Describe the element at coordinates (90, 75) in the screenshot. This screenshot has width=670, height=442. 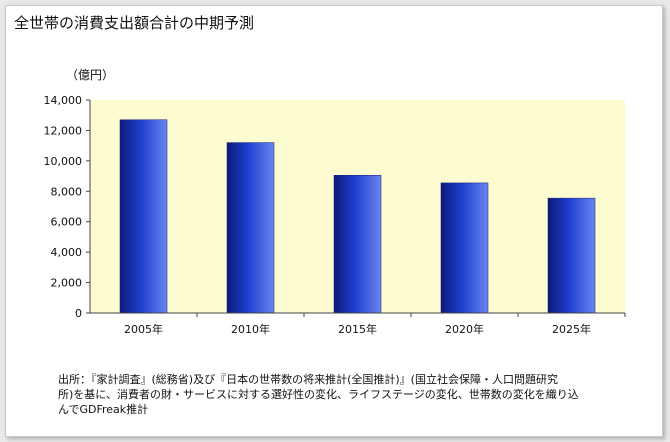
I see `y-axis-unit-label: （億円）` at that location.